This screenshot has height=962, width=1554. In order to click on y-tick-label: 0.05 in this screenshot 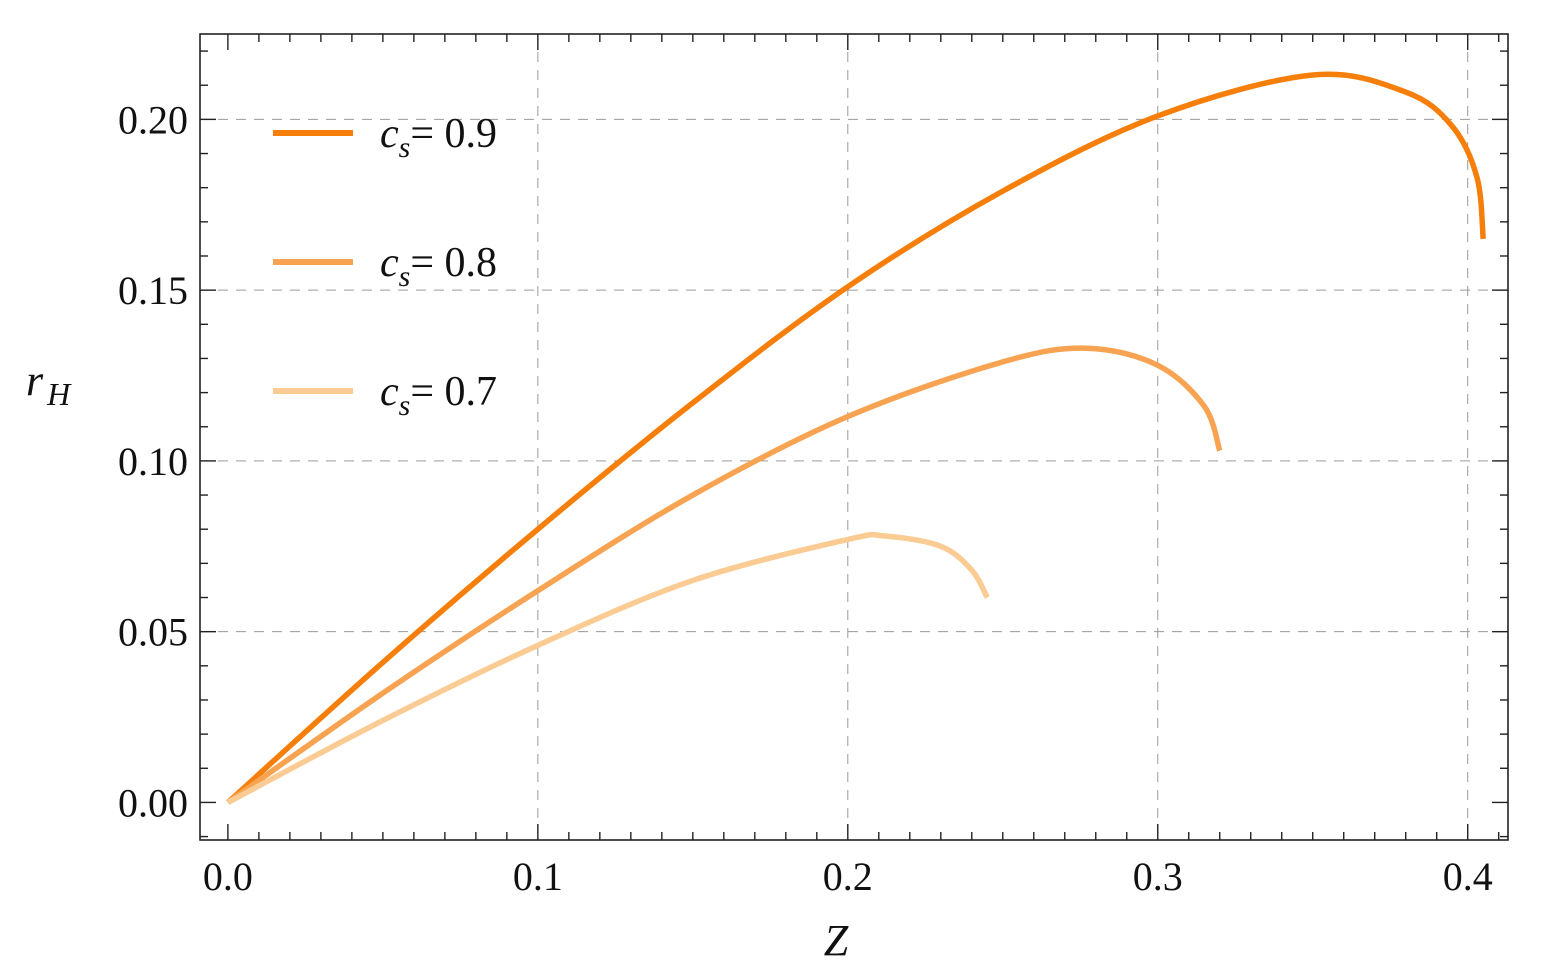, I will do `click(153, 632)`.